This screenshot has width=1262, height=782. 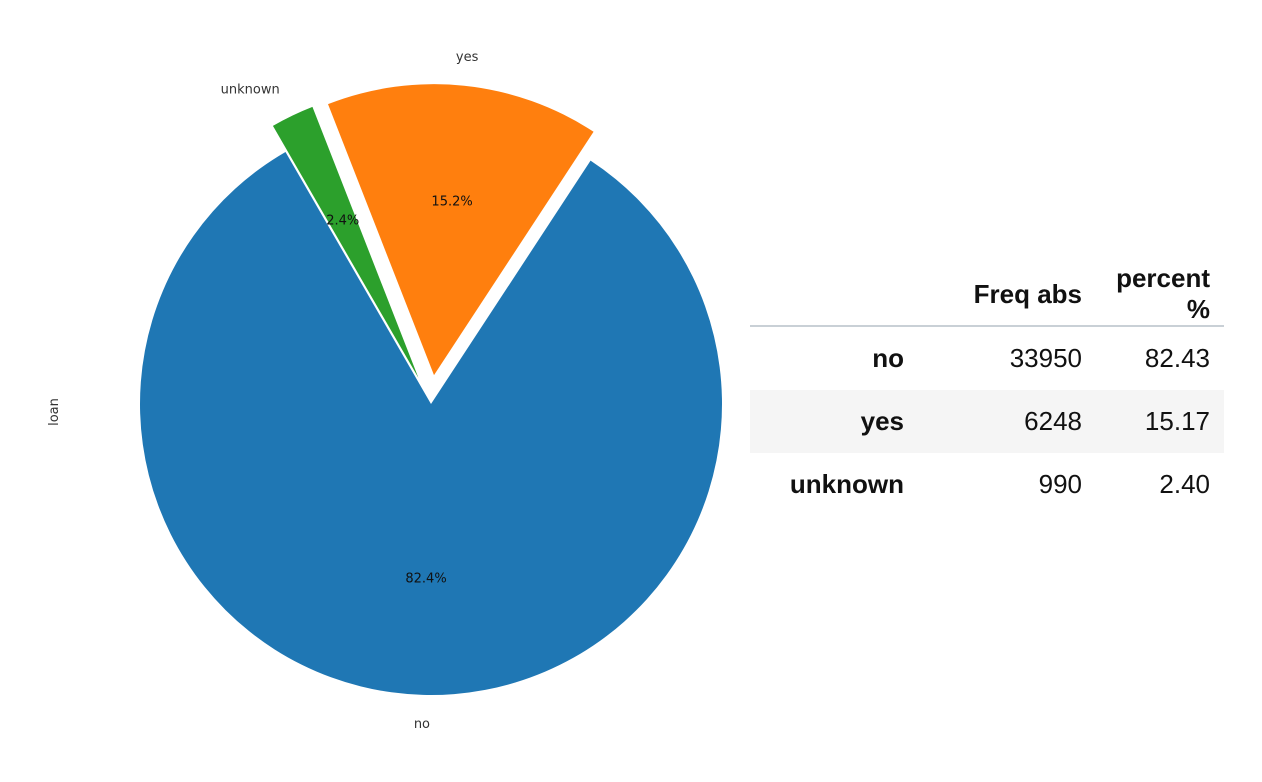 What do you see at coordinates (54, 412) in the screenshot?
I see `y-axis-label: loan` at bounding box center [54, 412].